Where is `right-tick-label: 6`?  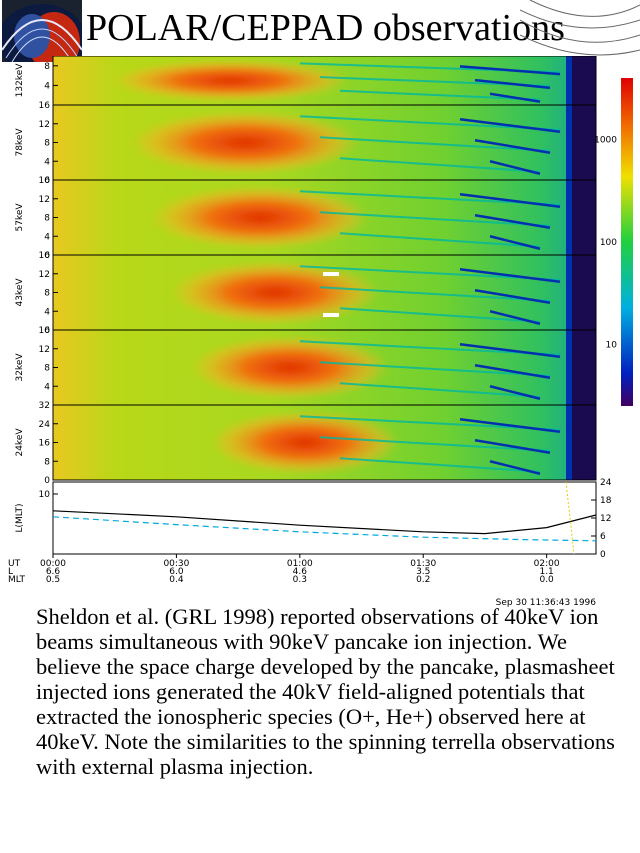
right-tick-label: 6 is located at coordinates (603, 537).